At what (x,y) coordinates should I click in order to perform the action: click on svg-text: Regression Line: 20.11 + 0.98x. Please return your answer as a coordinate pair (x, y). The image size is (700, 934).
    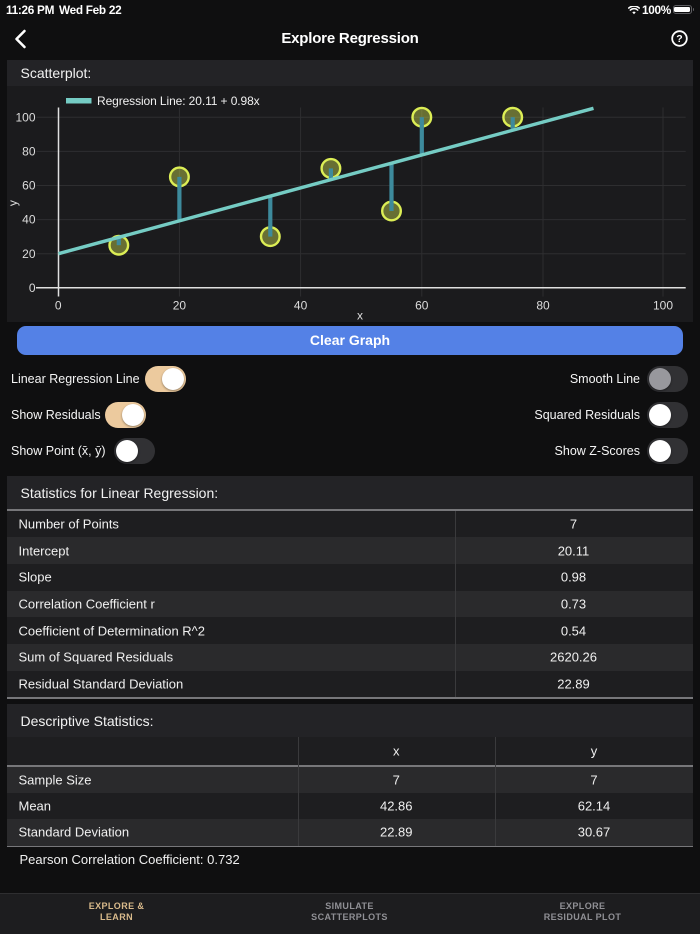
    Looking at the image, I should click on (178, 101).